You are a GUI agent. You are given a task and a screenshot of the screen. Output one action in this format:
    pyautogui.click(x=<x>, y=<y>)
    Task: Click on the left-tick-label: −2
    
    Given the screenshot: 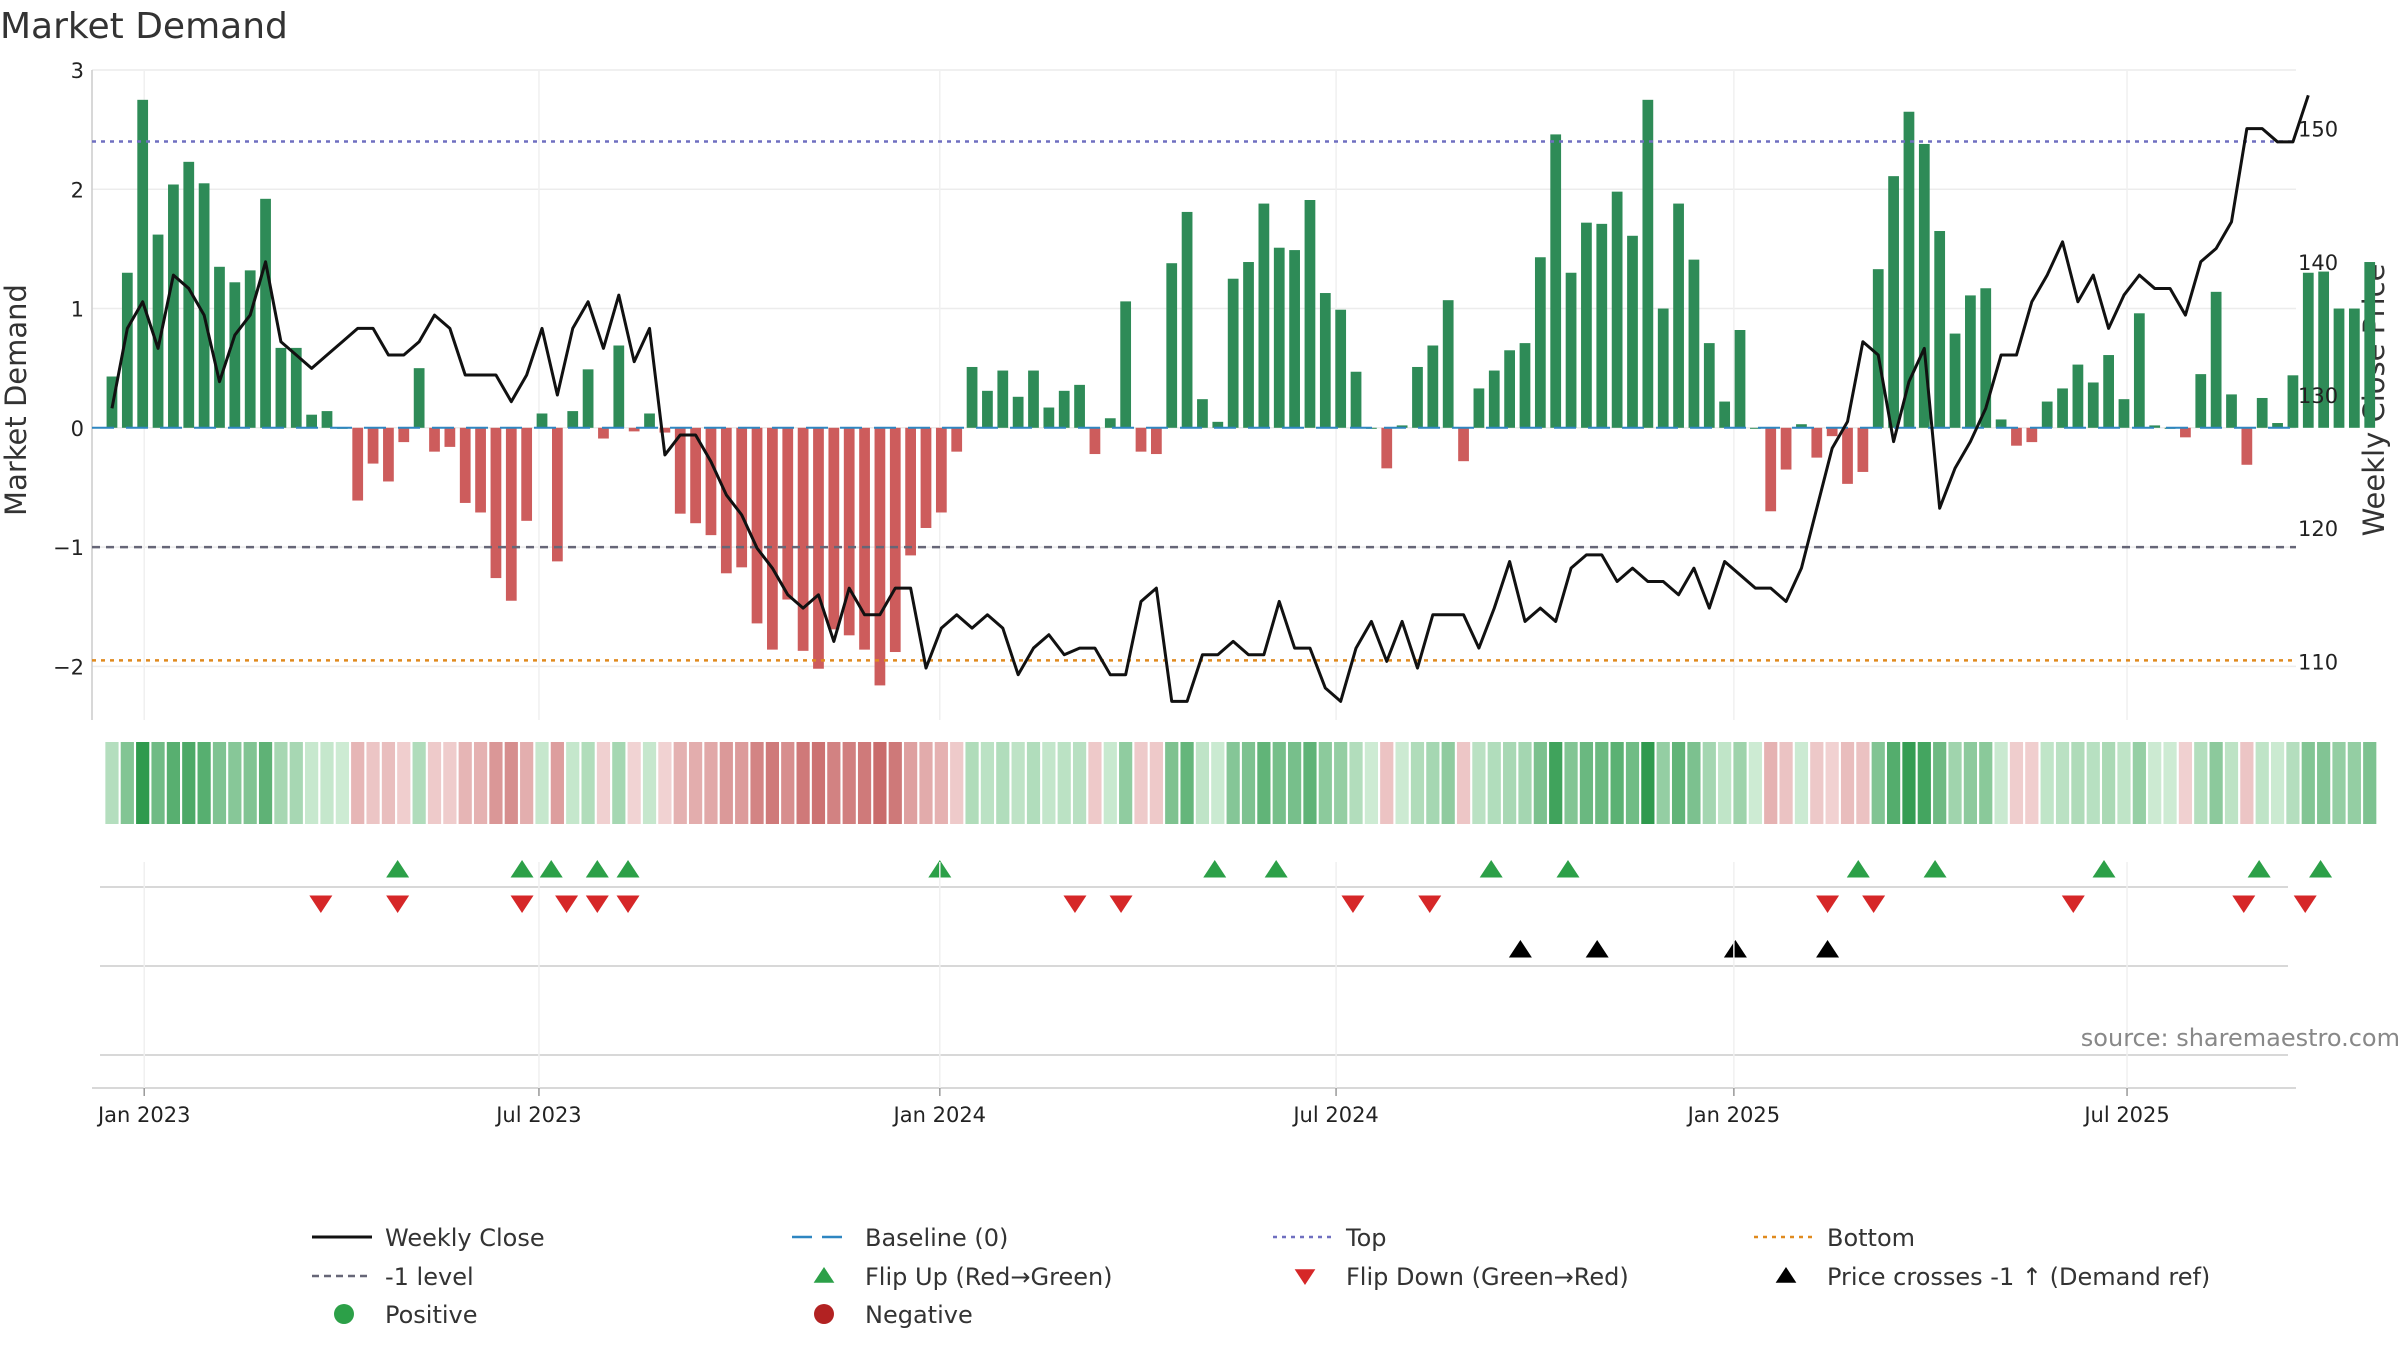 What is the action you would take?
    pyautogui.click(x=68, y=667)
    